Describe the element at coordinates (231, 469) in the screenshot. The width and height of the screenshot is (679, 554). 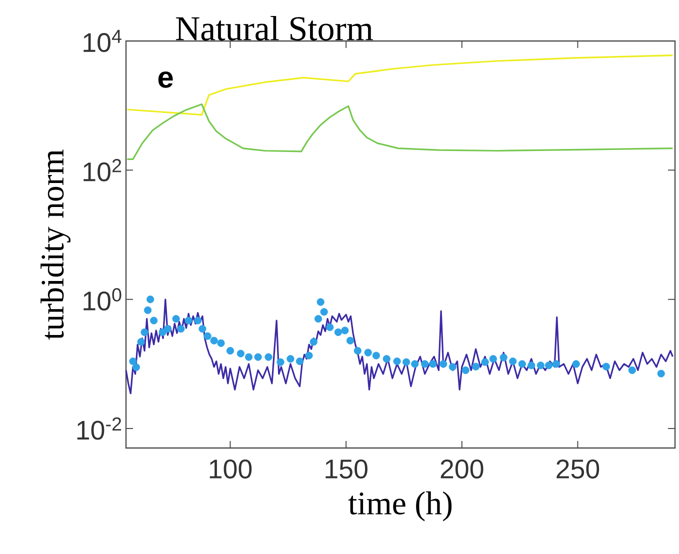
I see `x-tick-label: 100` at that location.